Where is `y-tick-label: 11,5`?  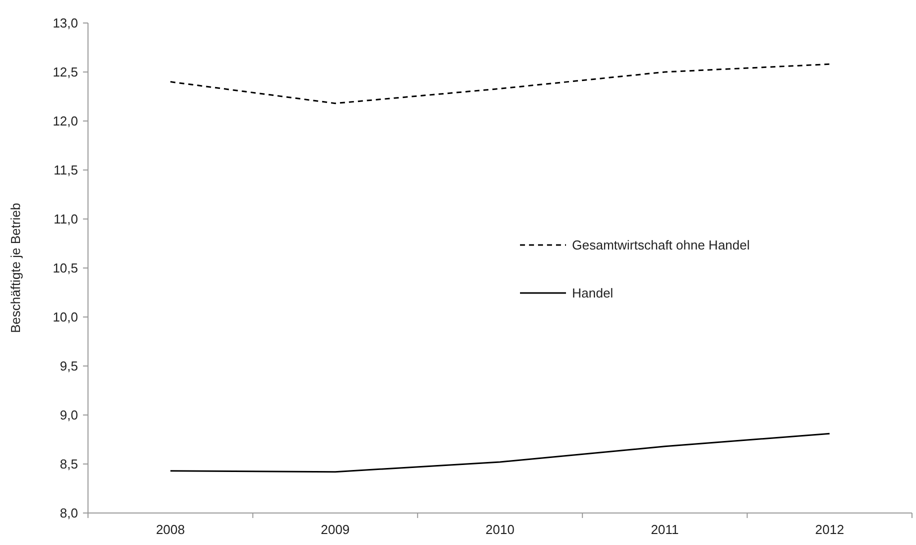
y-tick-label: 11,5 is located at coordinates (66, 170).